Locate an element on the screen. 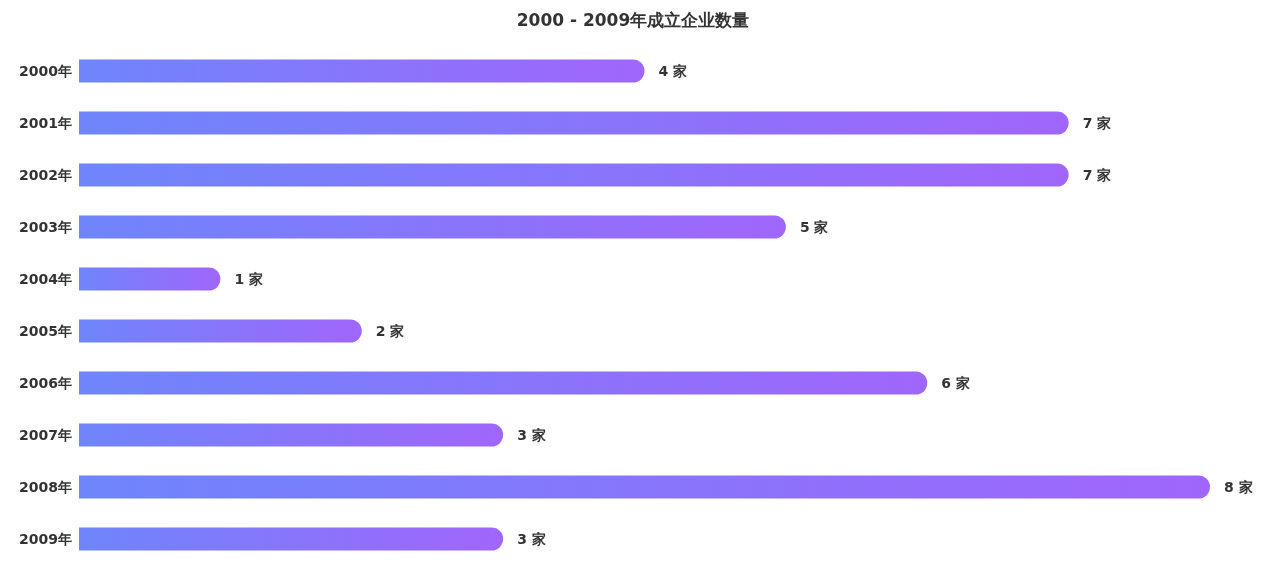 The image size is (1266, 566). y-tick-label: 2007年 is located at coordinates (45, 435).